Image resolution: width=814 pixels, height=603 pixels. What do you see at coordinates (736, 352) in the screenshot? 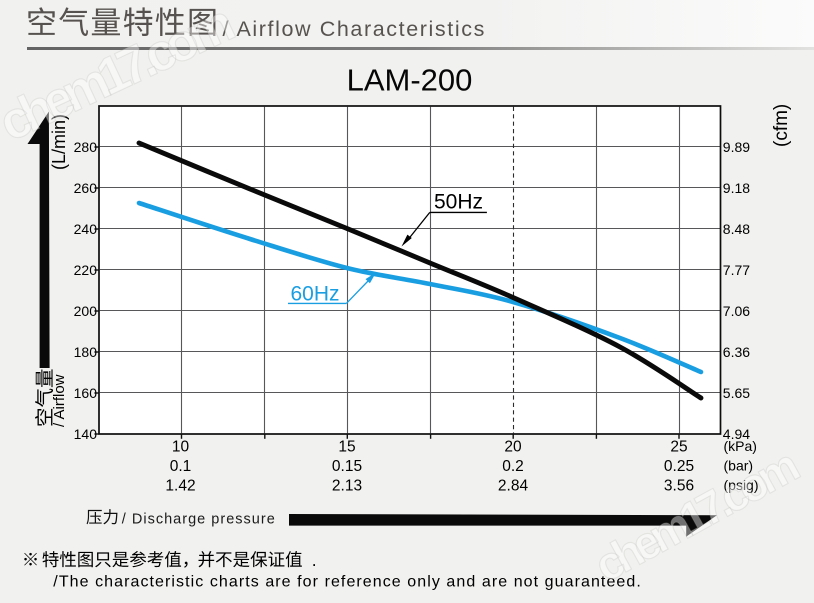
I see `svg-text: 6.36` at bounding box center [736, 352].